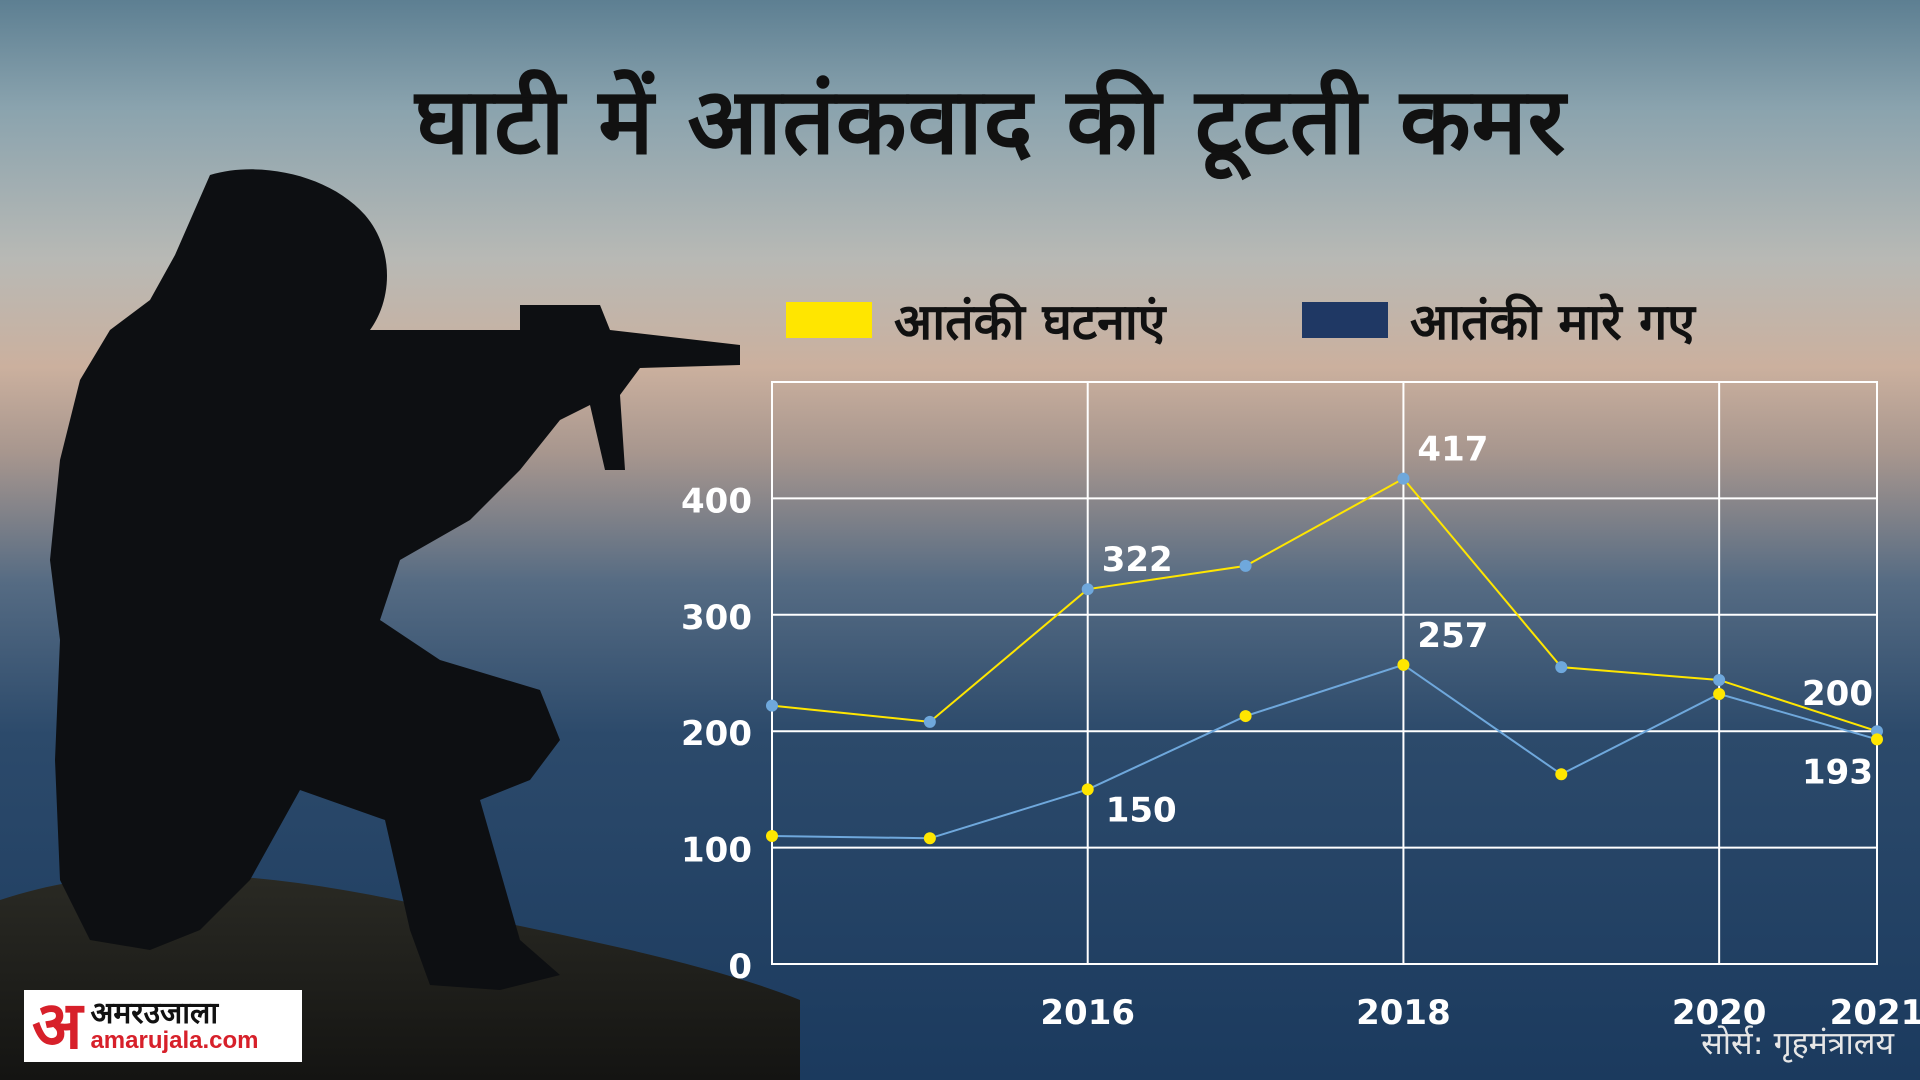 This screenshot has height=1080, width=1920. Describe the element at coordinates (1345, 320) in the screenshot. I see `legend-swatch-killed` at that location.